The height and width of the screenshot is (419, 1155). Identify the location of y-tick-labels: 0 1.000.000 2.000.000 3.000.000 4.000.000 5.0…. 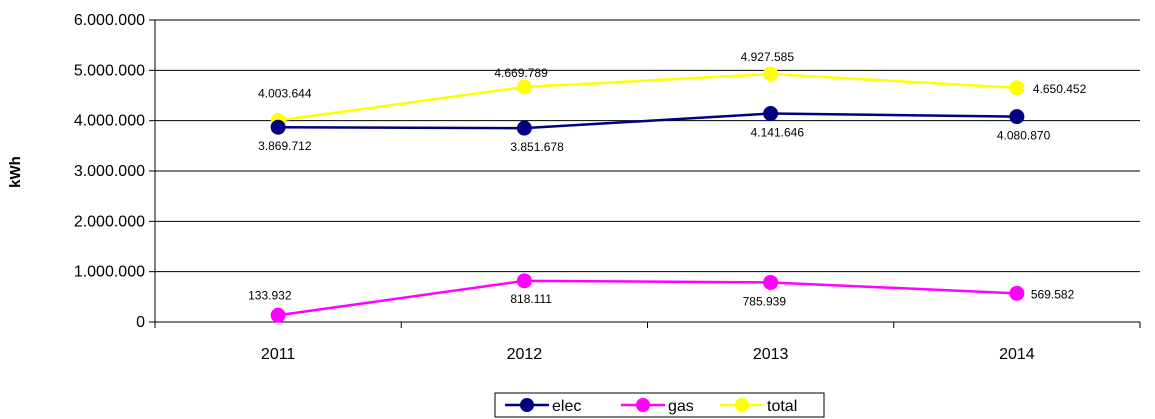
(109, 171).